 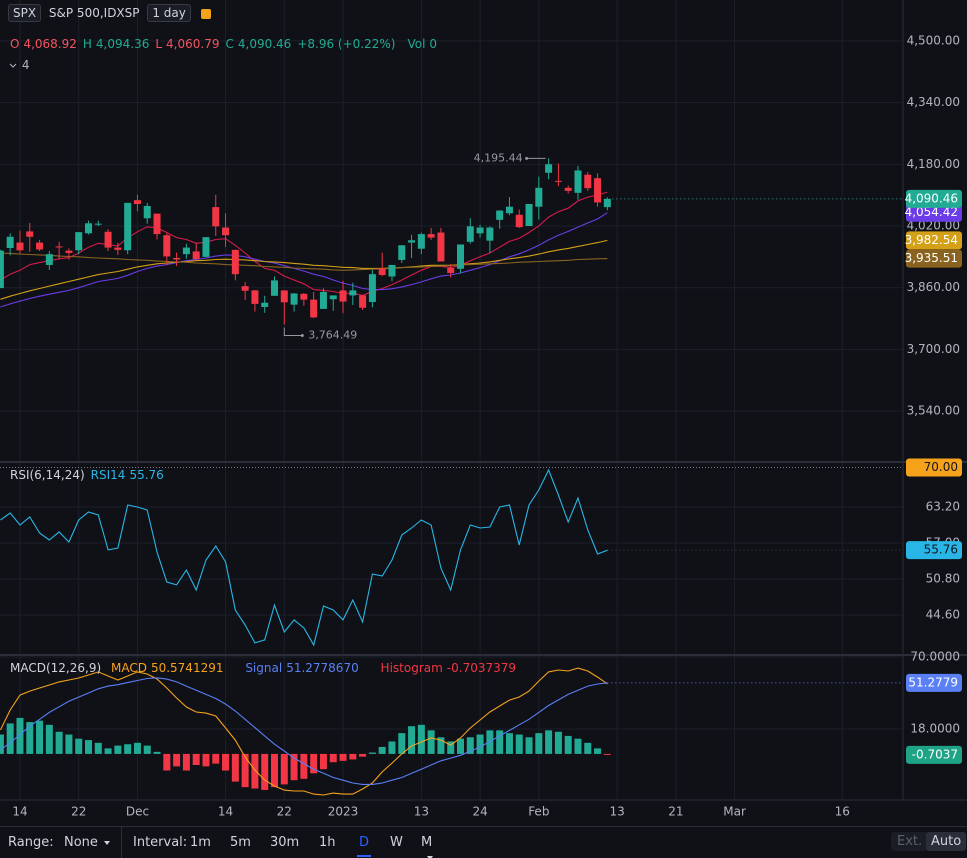 I want to click on interval-button: 5m, so click(x=240, y=842).